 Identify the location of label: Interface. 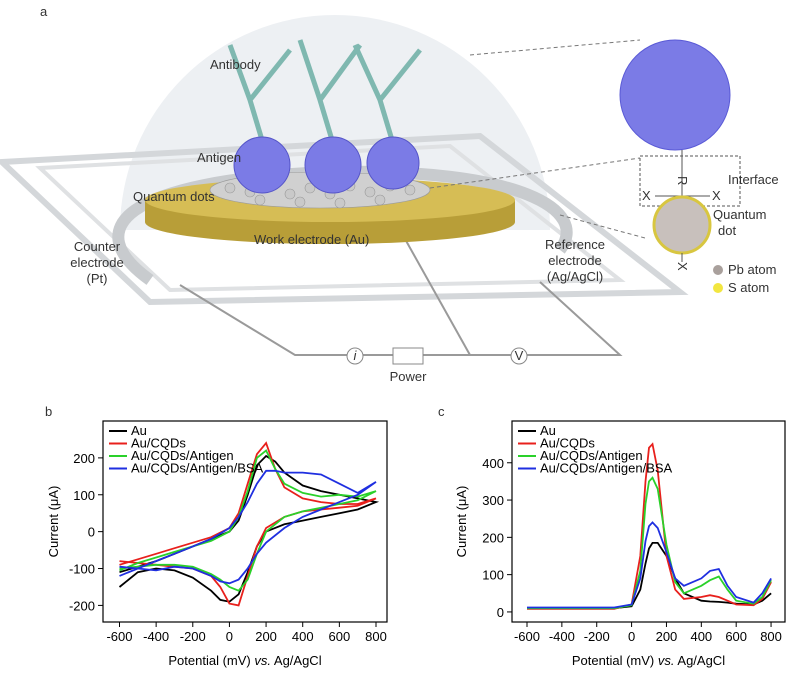
(753, 179).